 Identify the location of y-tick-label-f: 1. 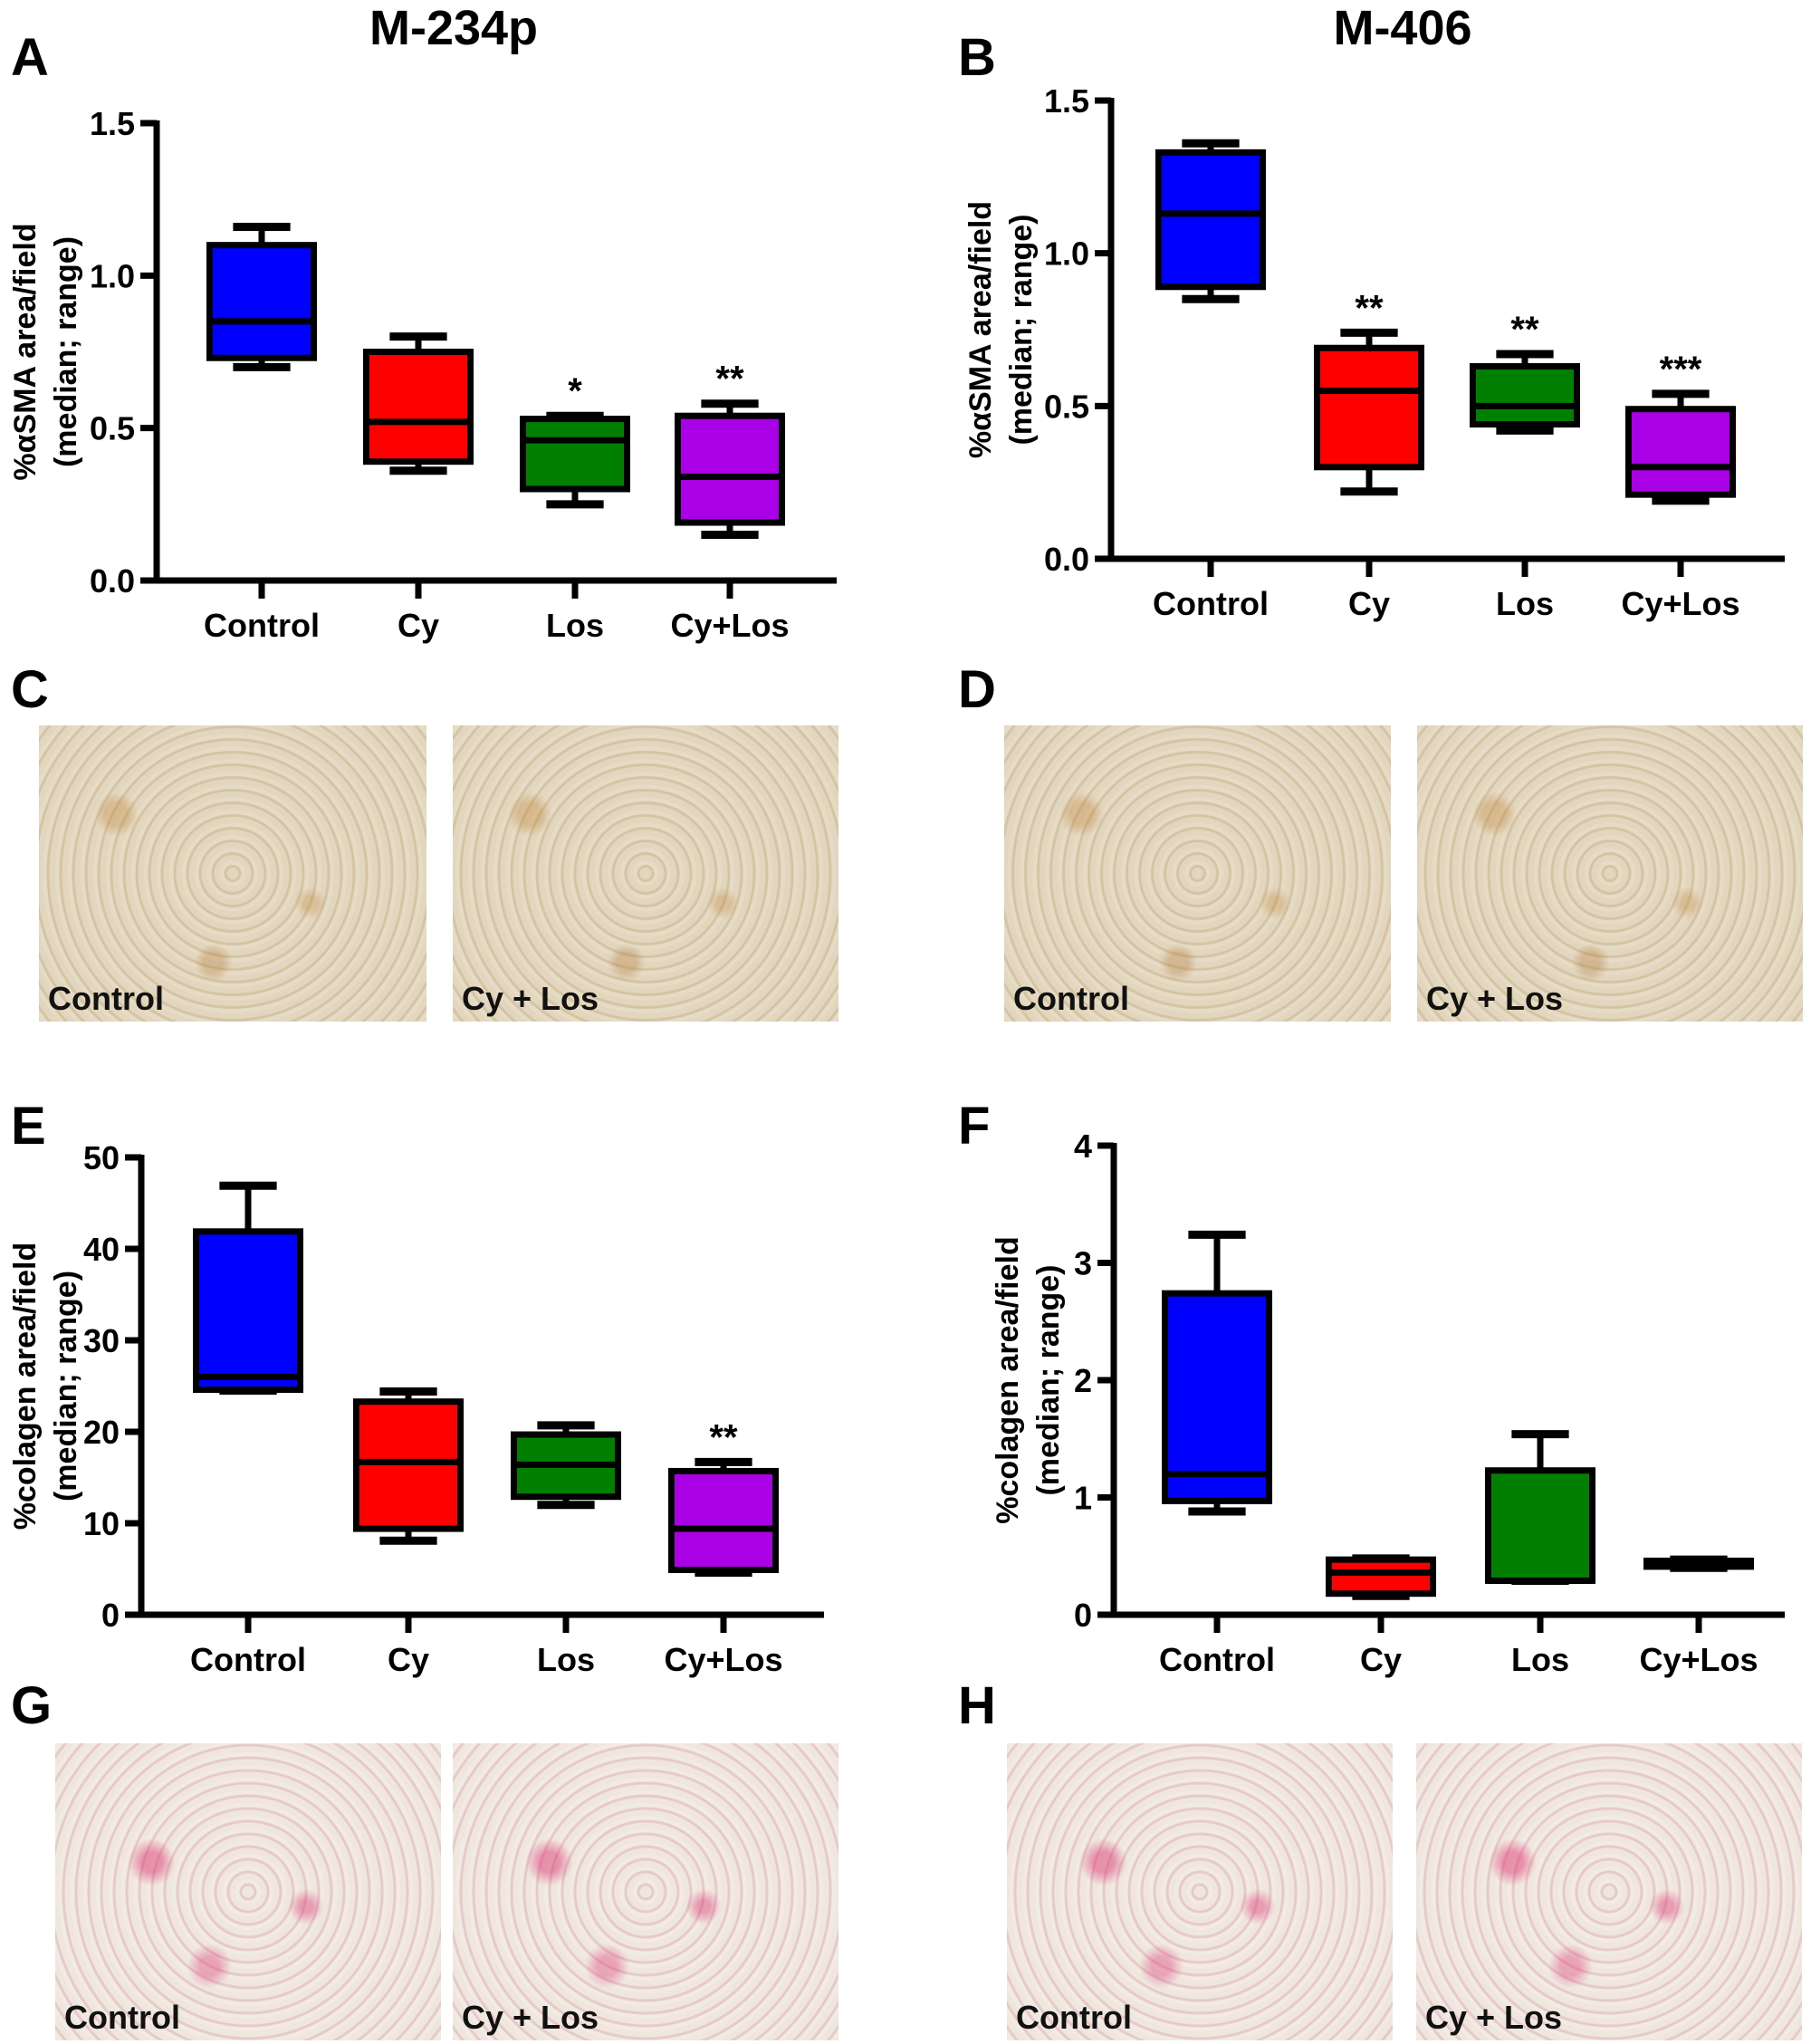
(1083, 1498).